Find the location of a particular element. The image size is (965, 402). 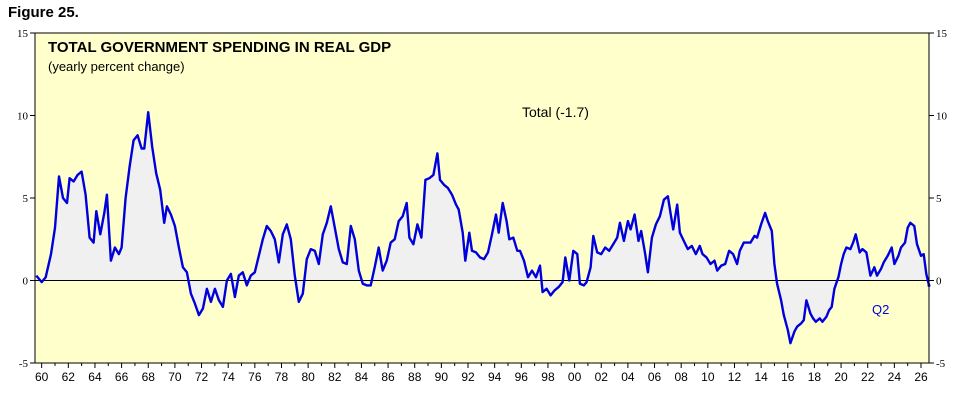

x-tick-label: 62 is located at coordinates (69, 377).